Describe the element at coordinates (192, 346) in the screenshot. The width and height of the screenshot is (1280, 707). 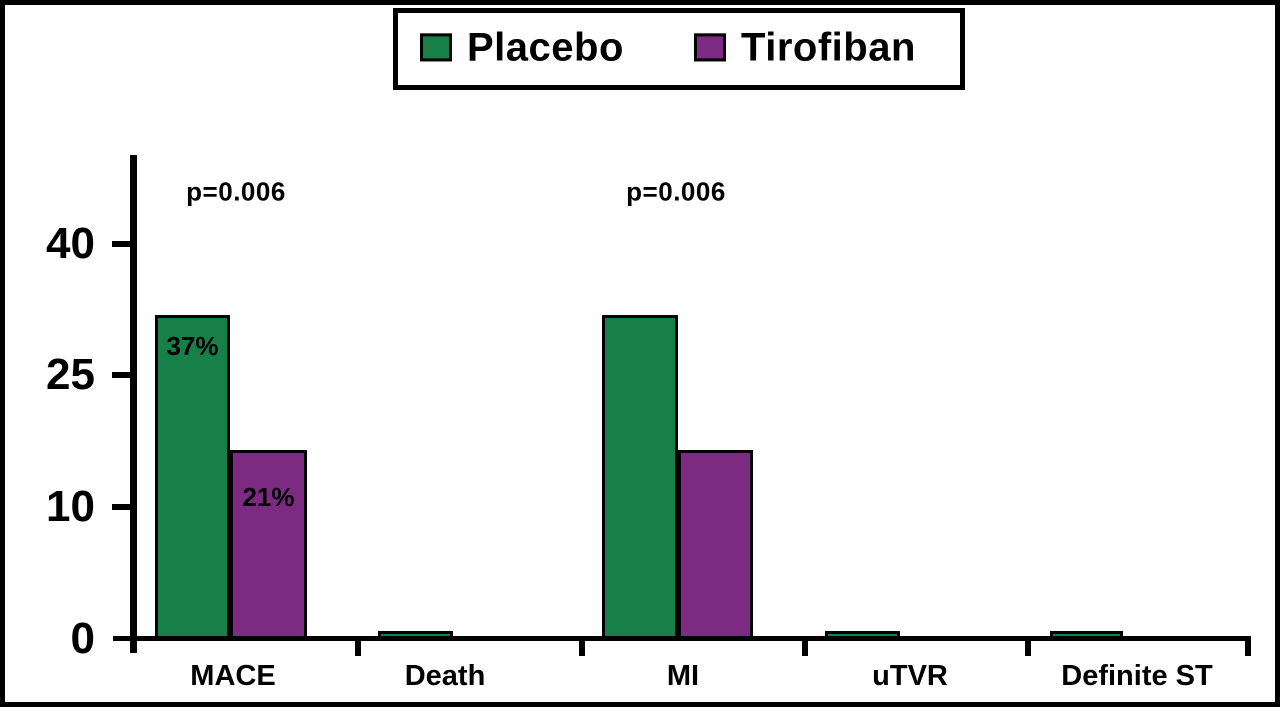
I see `bar-label-mace-placebo: 37%` at that location.